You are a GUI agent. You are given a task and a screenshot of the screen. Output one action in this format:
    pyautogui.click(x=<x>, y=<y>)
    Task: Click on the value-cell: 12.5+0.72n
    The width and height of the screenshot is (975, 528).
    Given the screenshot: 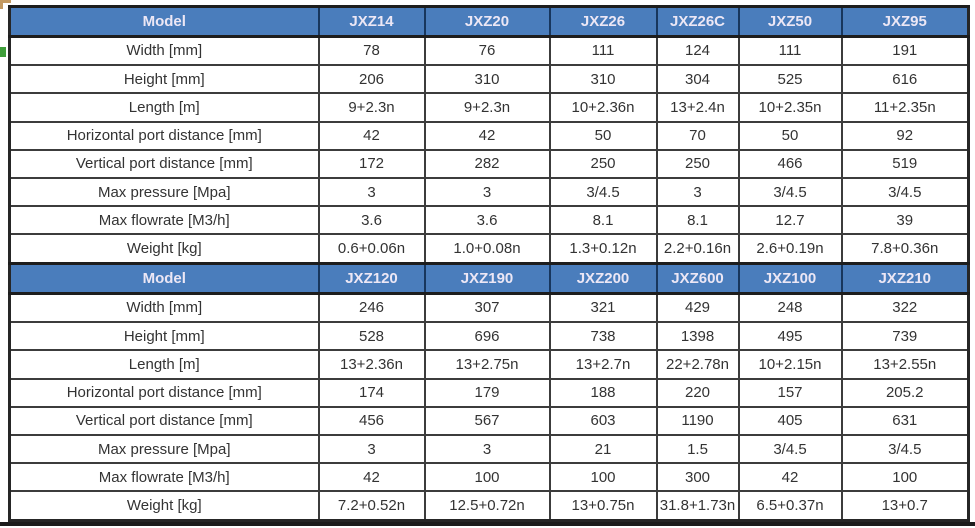 What is the action you would take?
    pyautogui.click(x=487, y=506)
    